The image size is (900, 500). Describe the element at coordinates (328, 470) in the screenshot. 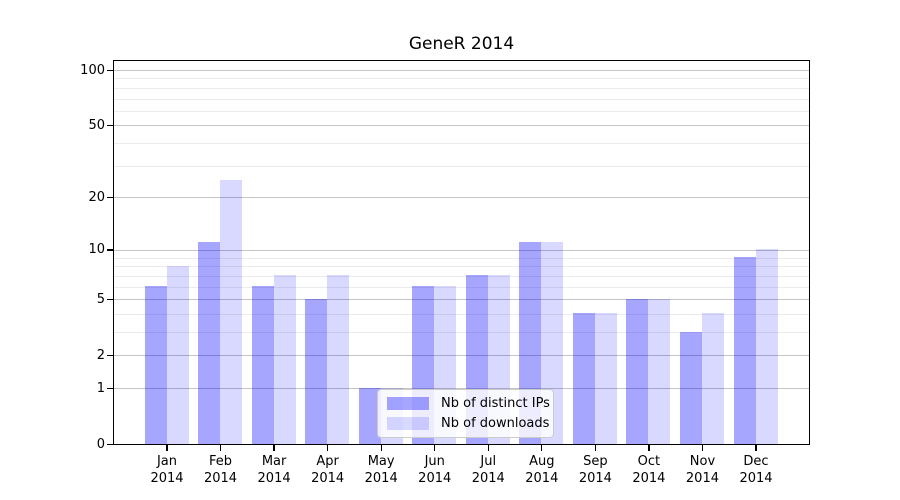

I see `x-tick-label-apr: Apr 2014` at that location.